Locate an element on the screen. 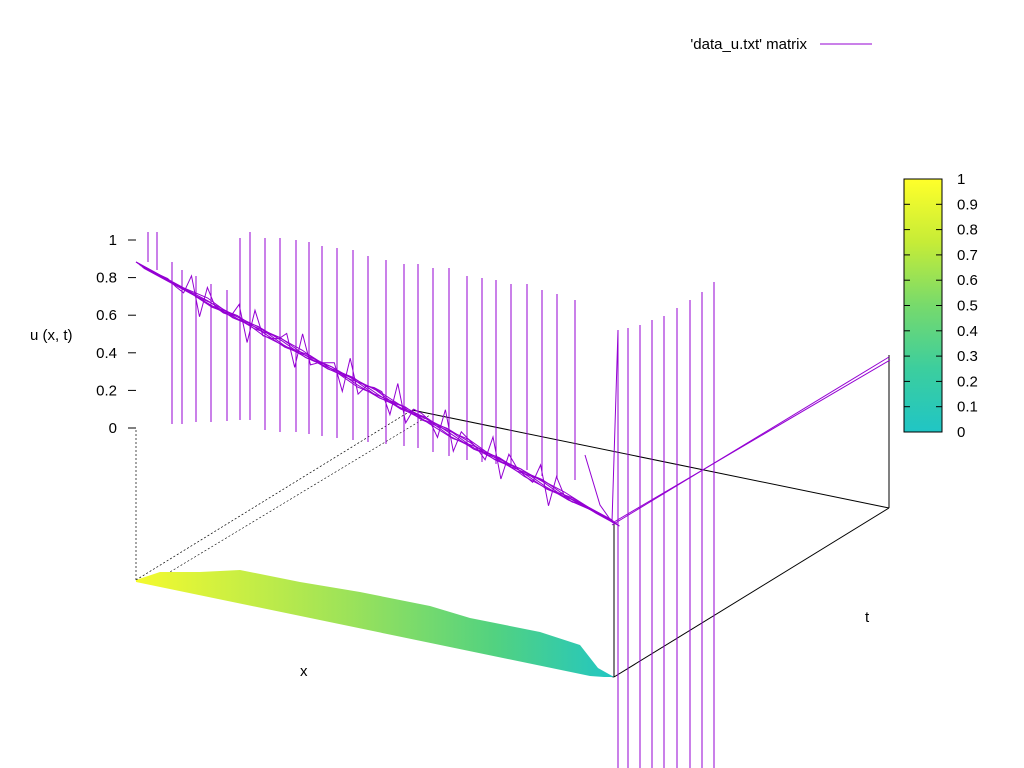 The width and height of the screenshot is (1024, 768). colorbar-gradient is located at coordinates (923, 305).